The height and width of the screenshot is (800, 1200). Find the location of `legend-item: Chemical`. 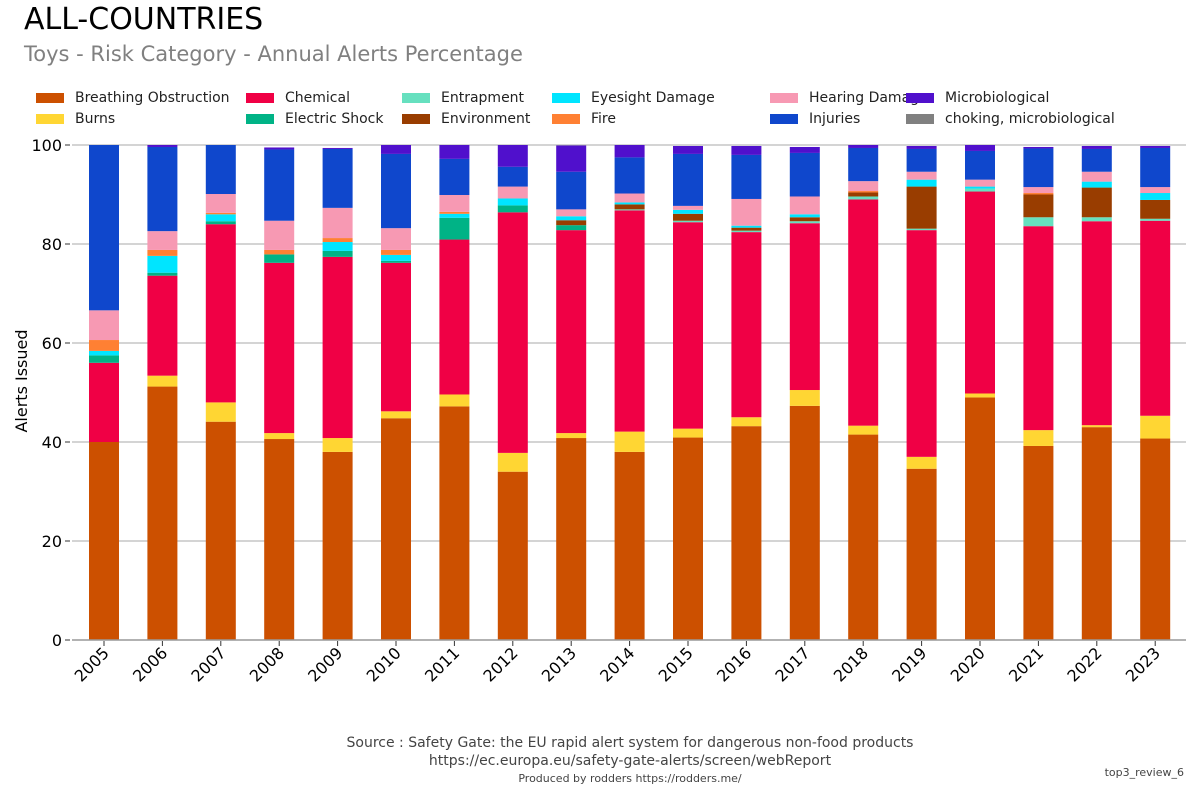

legend-item: Chemical is located at coordinates (298, 98).